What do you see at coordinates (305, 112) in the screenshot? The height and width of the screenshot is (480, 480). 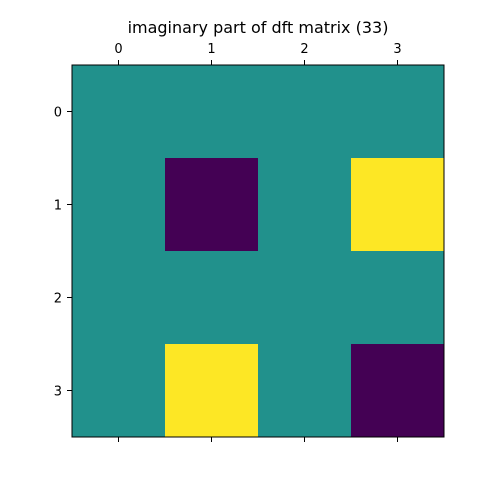 I see `heatmap-cell-r0-c2` at bounding box center [305, 112].